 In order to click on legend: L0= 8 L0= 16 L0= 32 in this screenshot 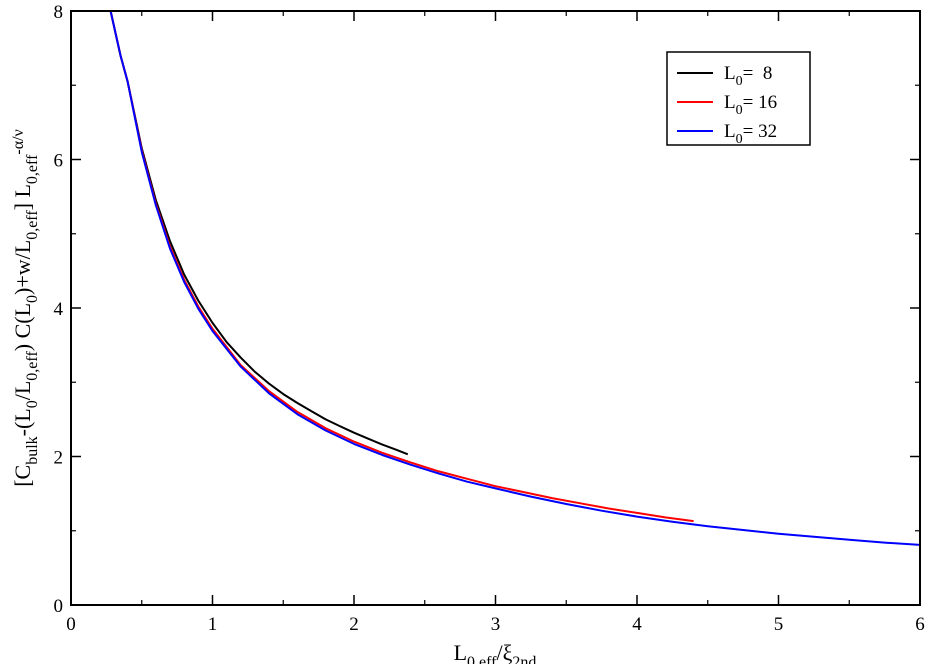, I will do `click(738, 99)`.